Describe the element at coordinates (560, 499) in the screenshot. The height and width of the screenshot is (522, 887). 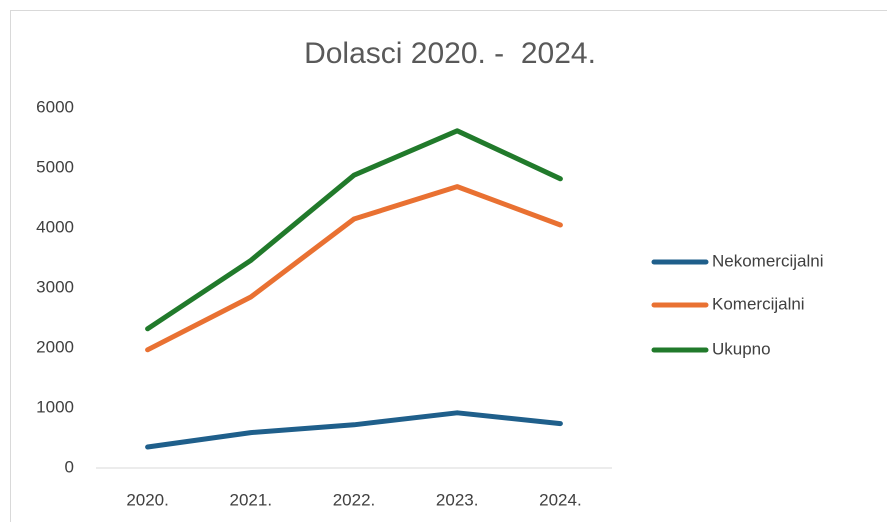
I see `x-tick-label: 2024.` at that location.